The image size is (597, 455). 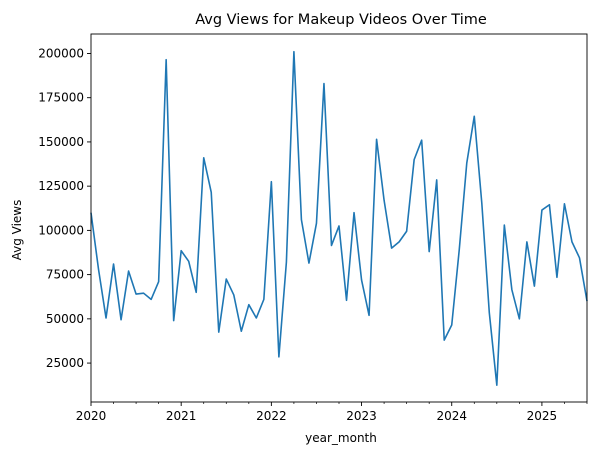 What do you see at coordinates (451, 416) in the screenshot?
I see `x-tick-label: 2024` at bounding box center [451, 416].